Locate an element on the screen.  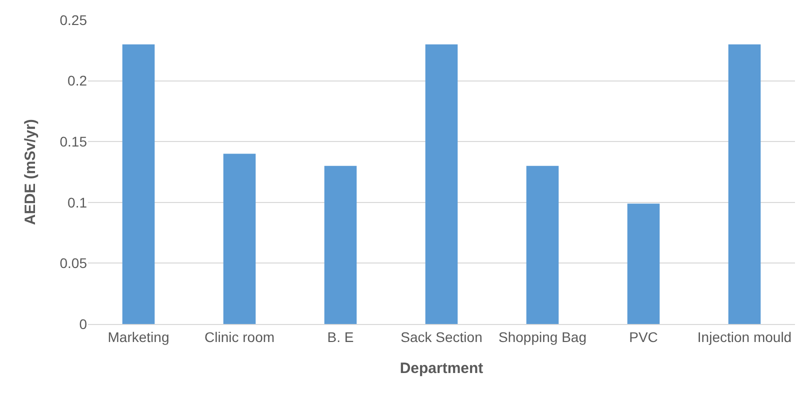
x-tick-label: Sack Section is located at coordinates (441, 336).